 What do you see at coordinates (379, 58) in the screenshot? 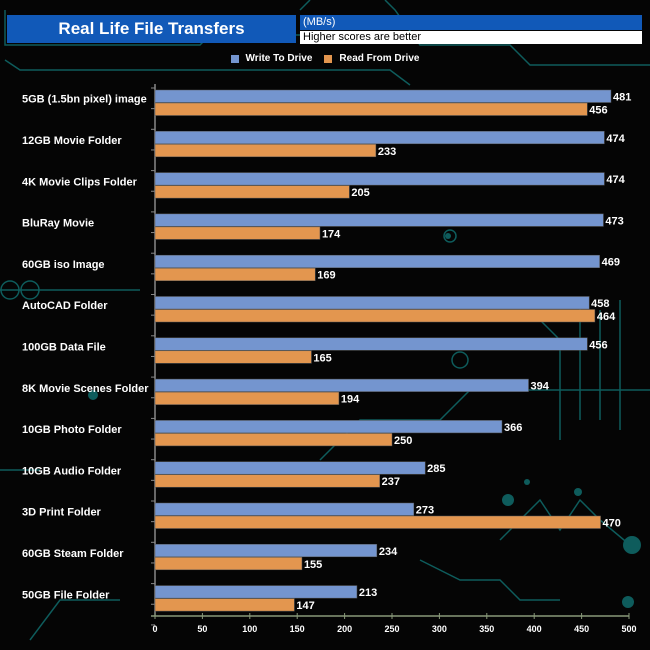
I see `legend-label-read: Read From Drive` at bounding box center [379, 58].